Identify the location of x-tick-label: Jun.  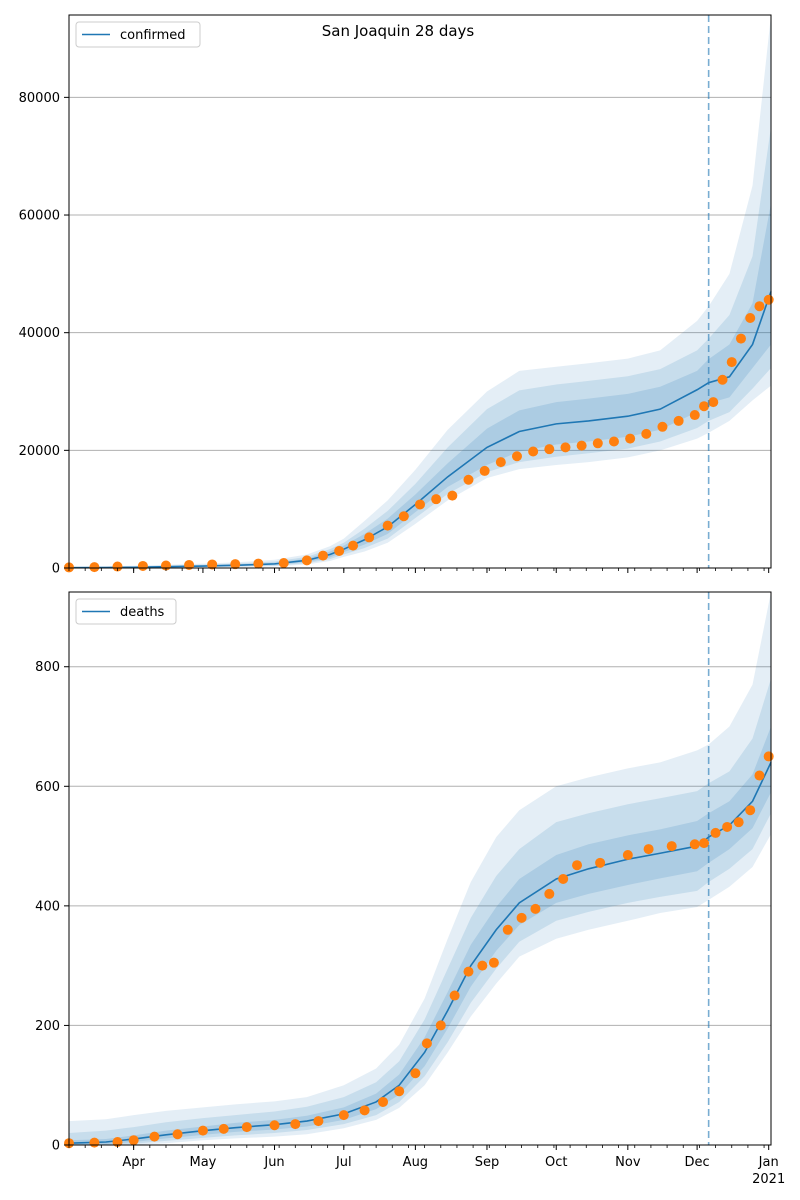
(273, 1162).